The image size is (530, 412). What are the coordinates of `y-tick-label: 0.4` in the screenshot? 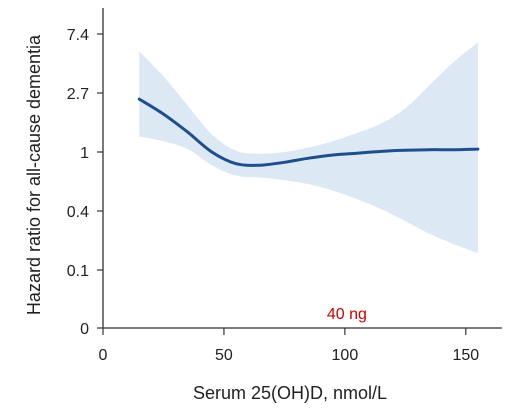 It's located at (78, 212).